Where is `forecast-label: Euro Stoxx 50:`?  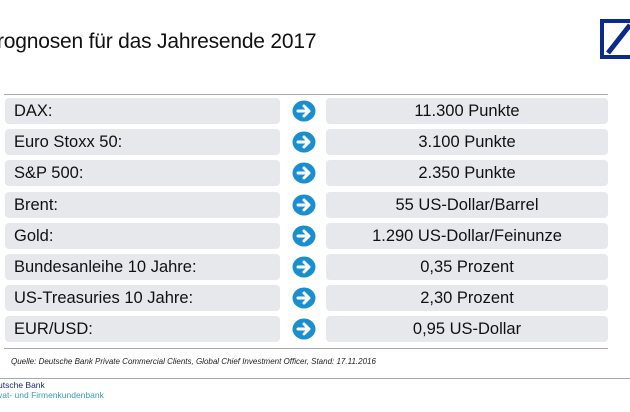 forecast-label: Euro Stoxx 50: is located at coordinates (142, 142).